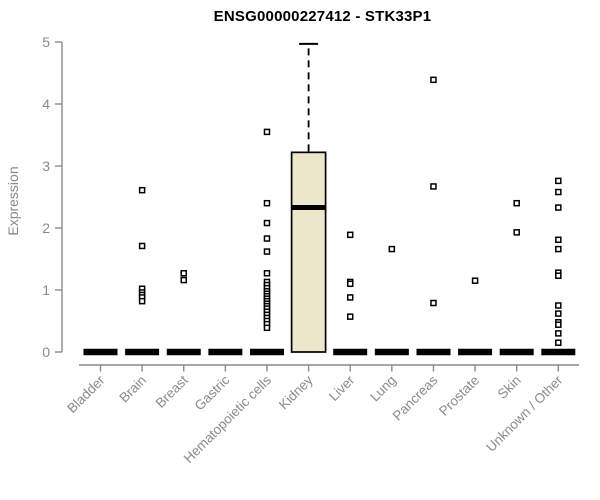 The width and height of the screenshot is (600, 500). I want to click on box-kidney, so click(308, 252).